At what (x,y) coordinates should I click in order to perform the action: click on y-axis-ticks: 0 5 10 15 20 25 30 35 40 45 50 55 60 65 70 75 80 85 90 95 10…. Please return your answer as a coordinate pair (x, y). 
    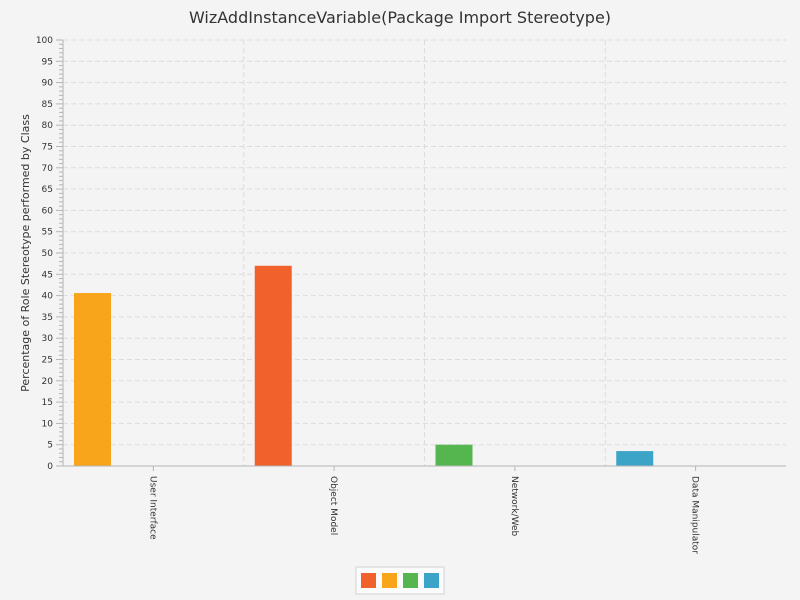
    Looking at the image, I should click on (49, 254).